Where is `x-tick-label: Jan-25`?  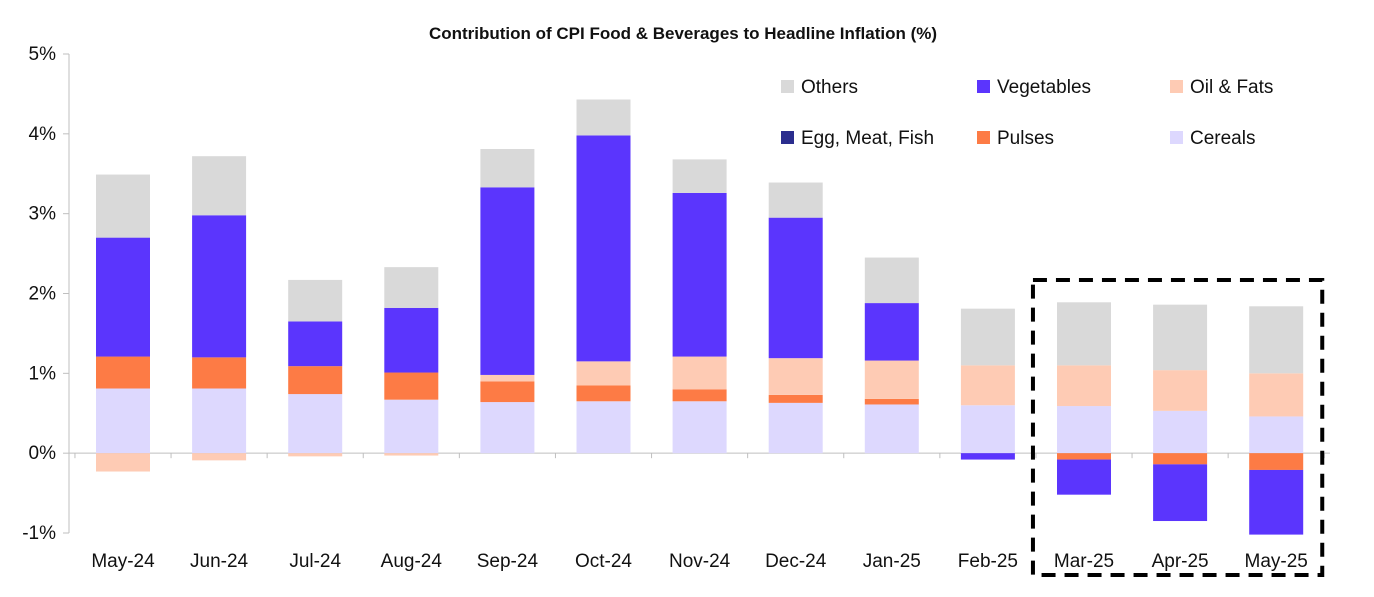
x-tick-label: Jan-25 is located at coordinates (892, 561).